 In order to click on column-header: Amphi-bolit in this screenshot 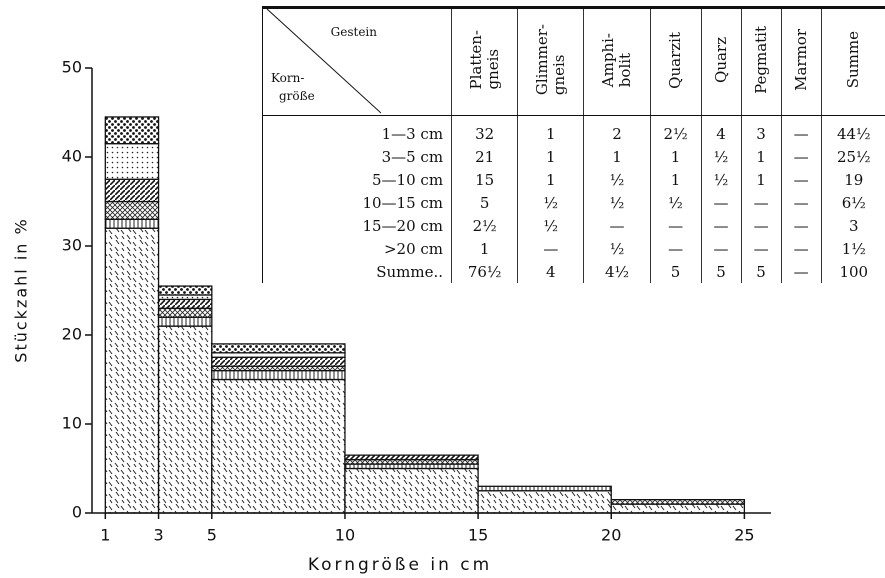, I will do `click(617, 62)`.